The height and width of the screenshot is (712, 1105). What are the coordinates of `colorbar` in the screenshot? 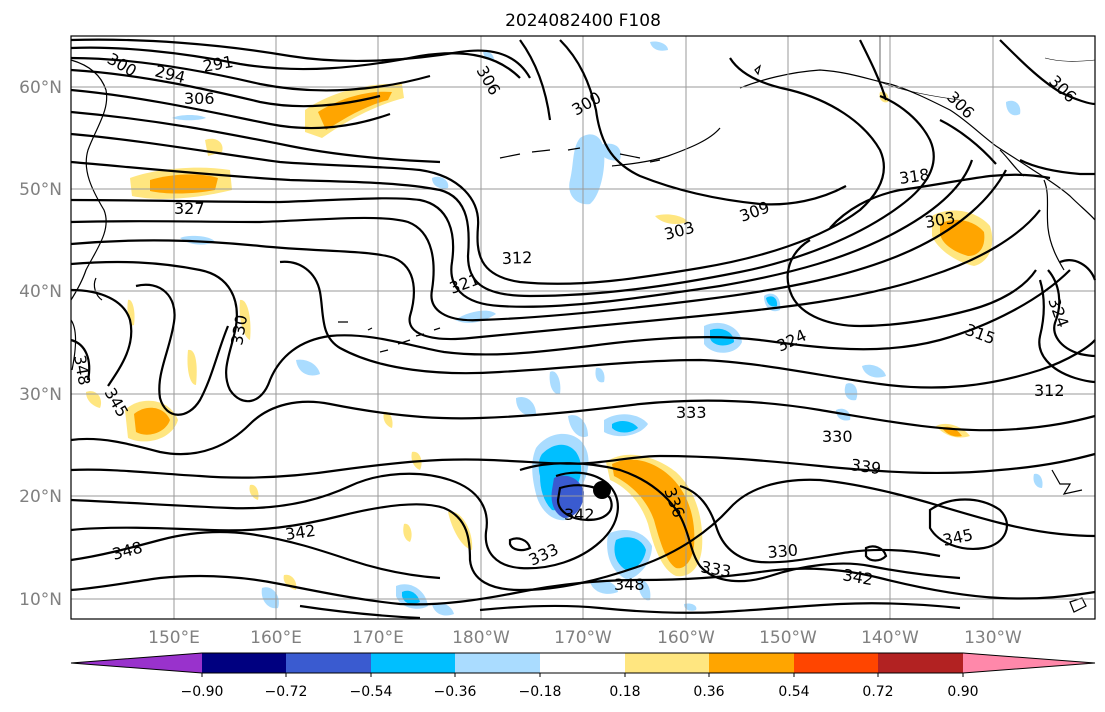 It's located at (583, 663).